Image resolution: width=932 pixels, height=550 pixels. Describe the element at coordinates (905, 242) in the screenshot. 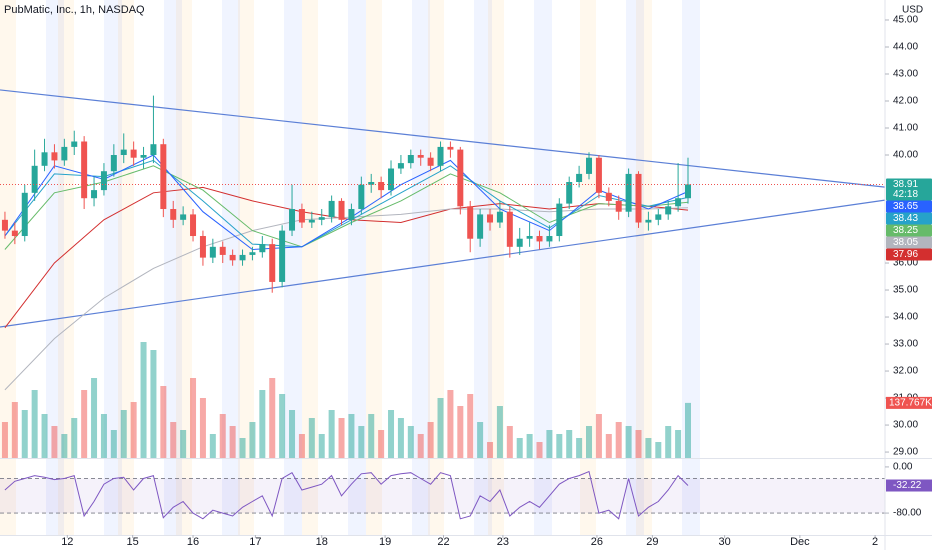

I see `price-tag-label: 38.05` at that location.